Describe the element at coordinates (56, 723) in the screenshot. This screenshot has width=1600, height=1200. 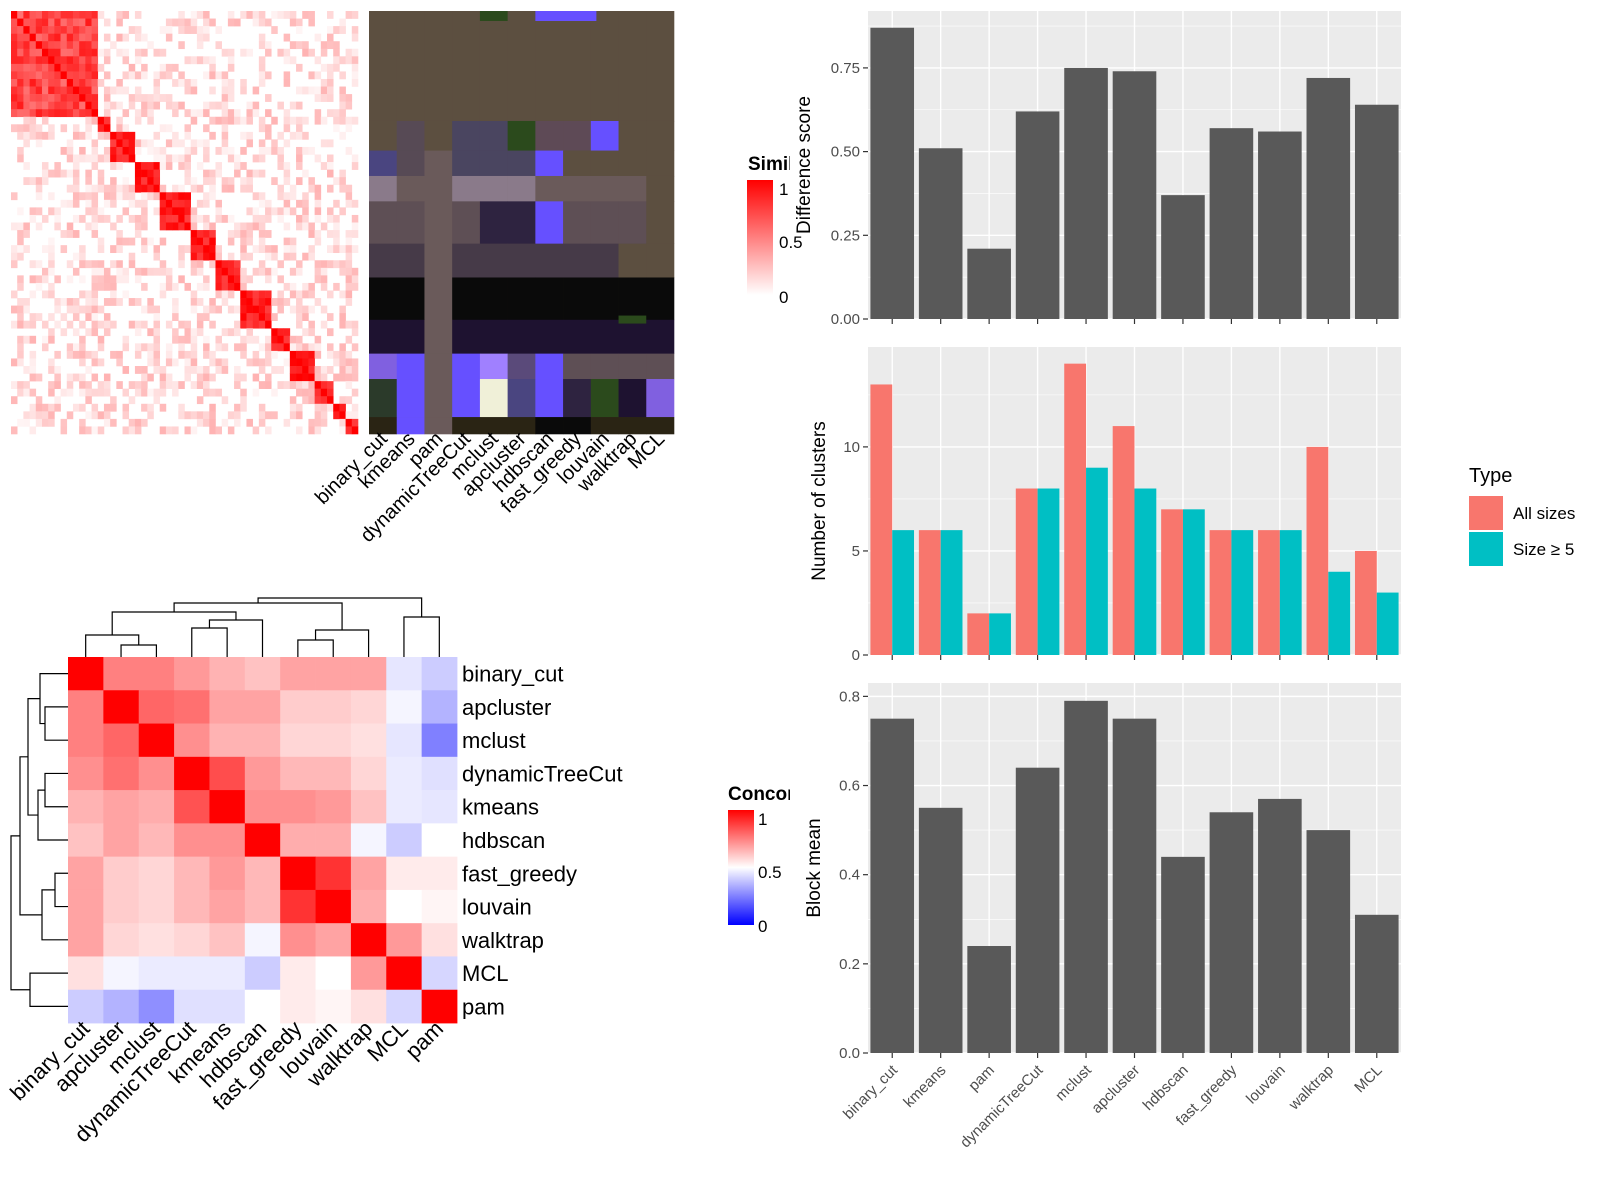
I see `dendrogram-branch` at that location.